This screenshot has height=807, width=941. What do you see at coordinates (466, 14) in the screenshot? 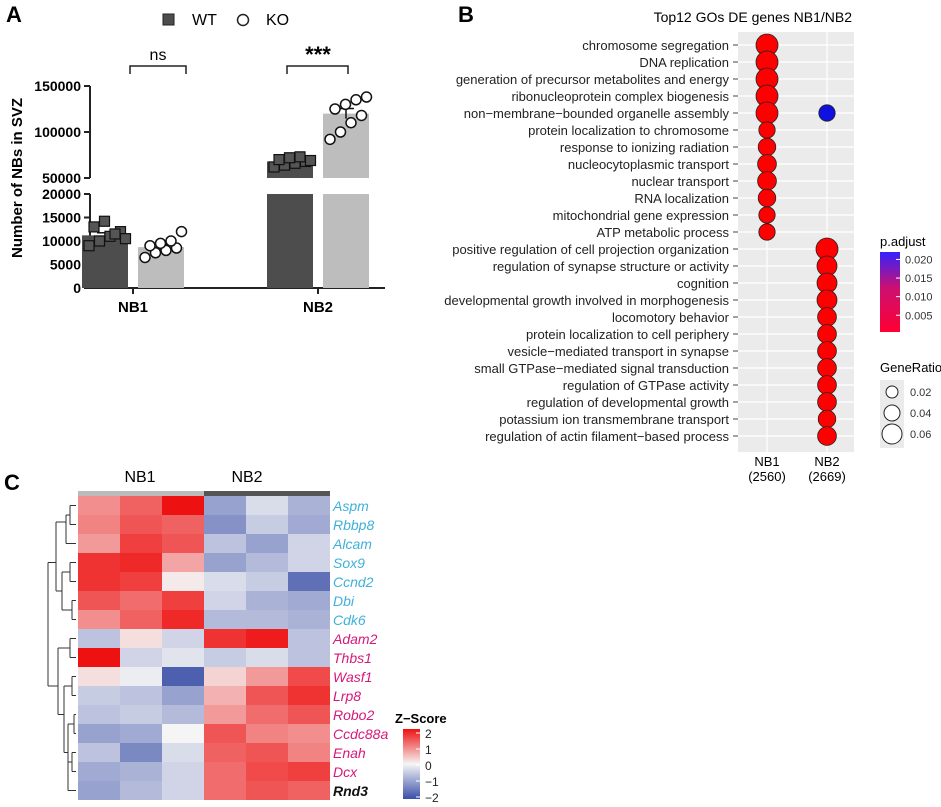
I see `panel-label-b: B` at bounding box center [466, 14].